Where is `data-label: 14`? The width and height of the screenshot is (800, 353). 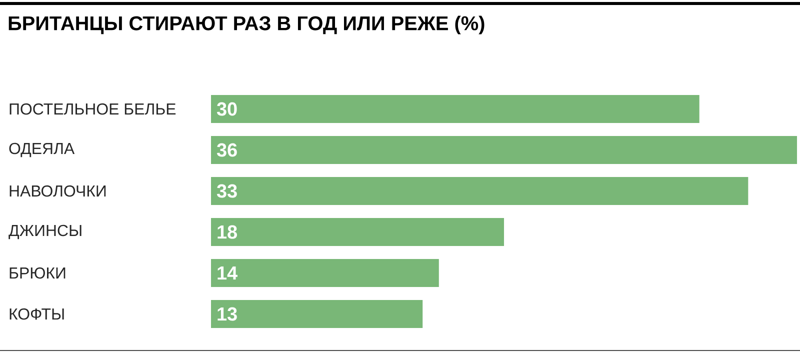
data-label: 14 is located at coordinates (228, 273).